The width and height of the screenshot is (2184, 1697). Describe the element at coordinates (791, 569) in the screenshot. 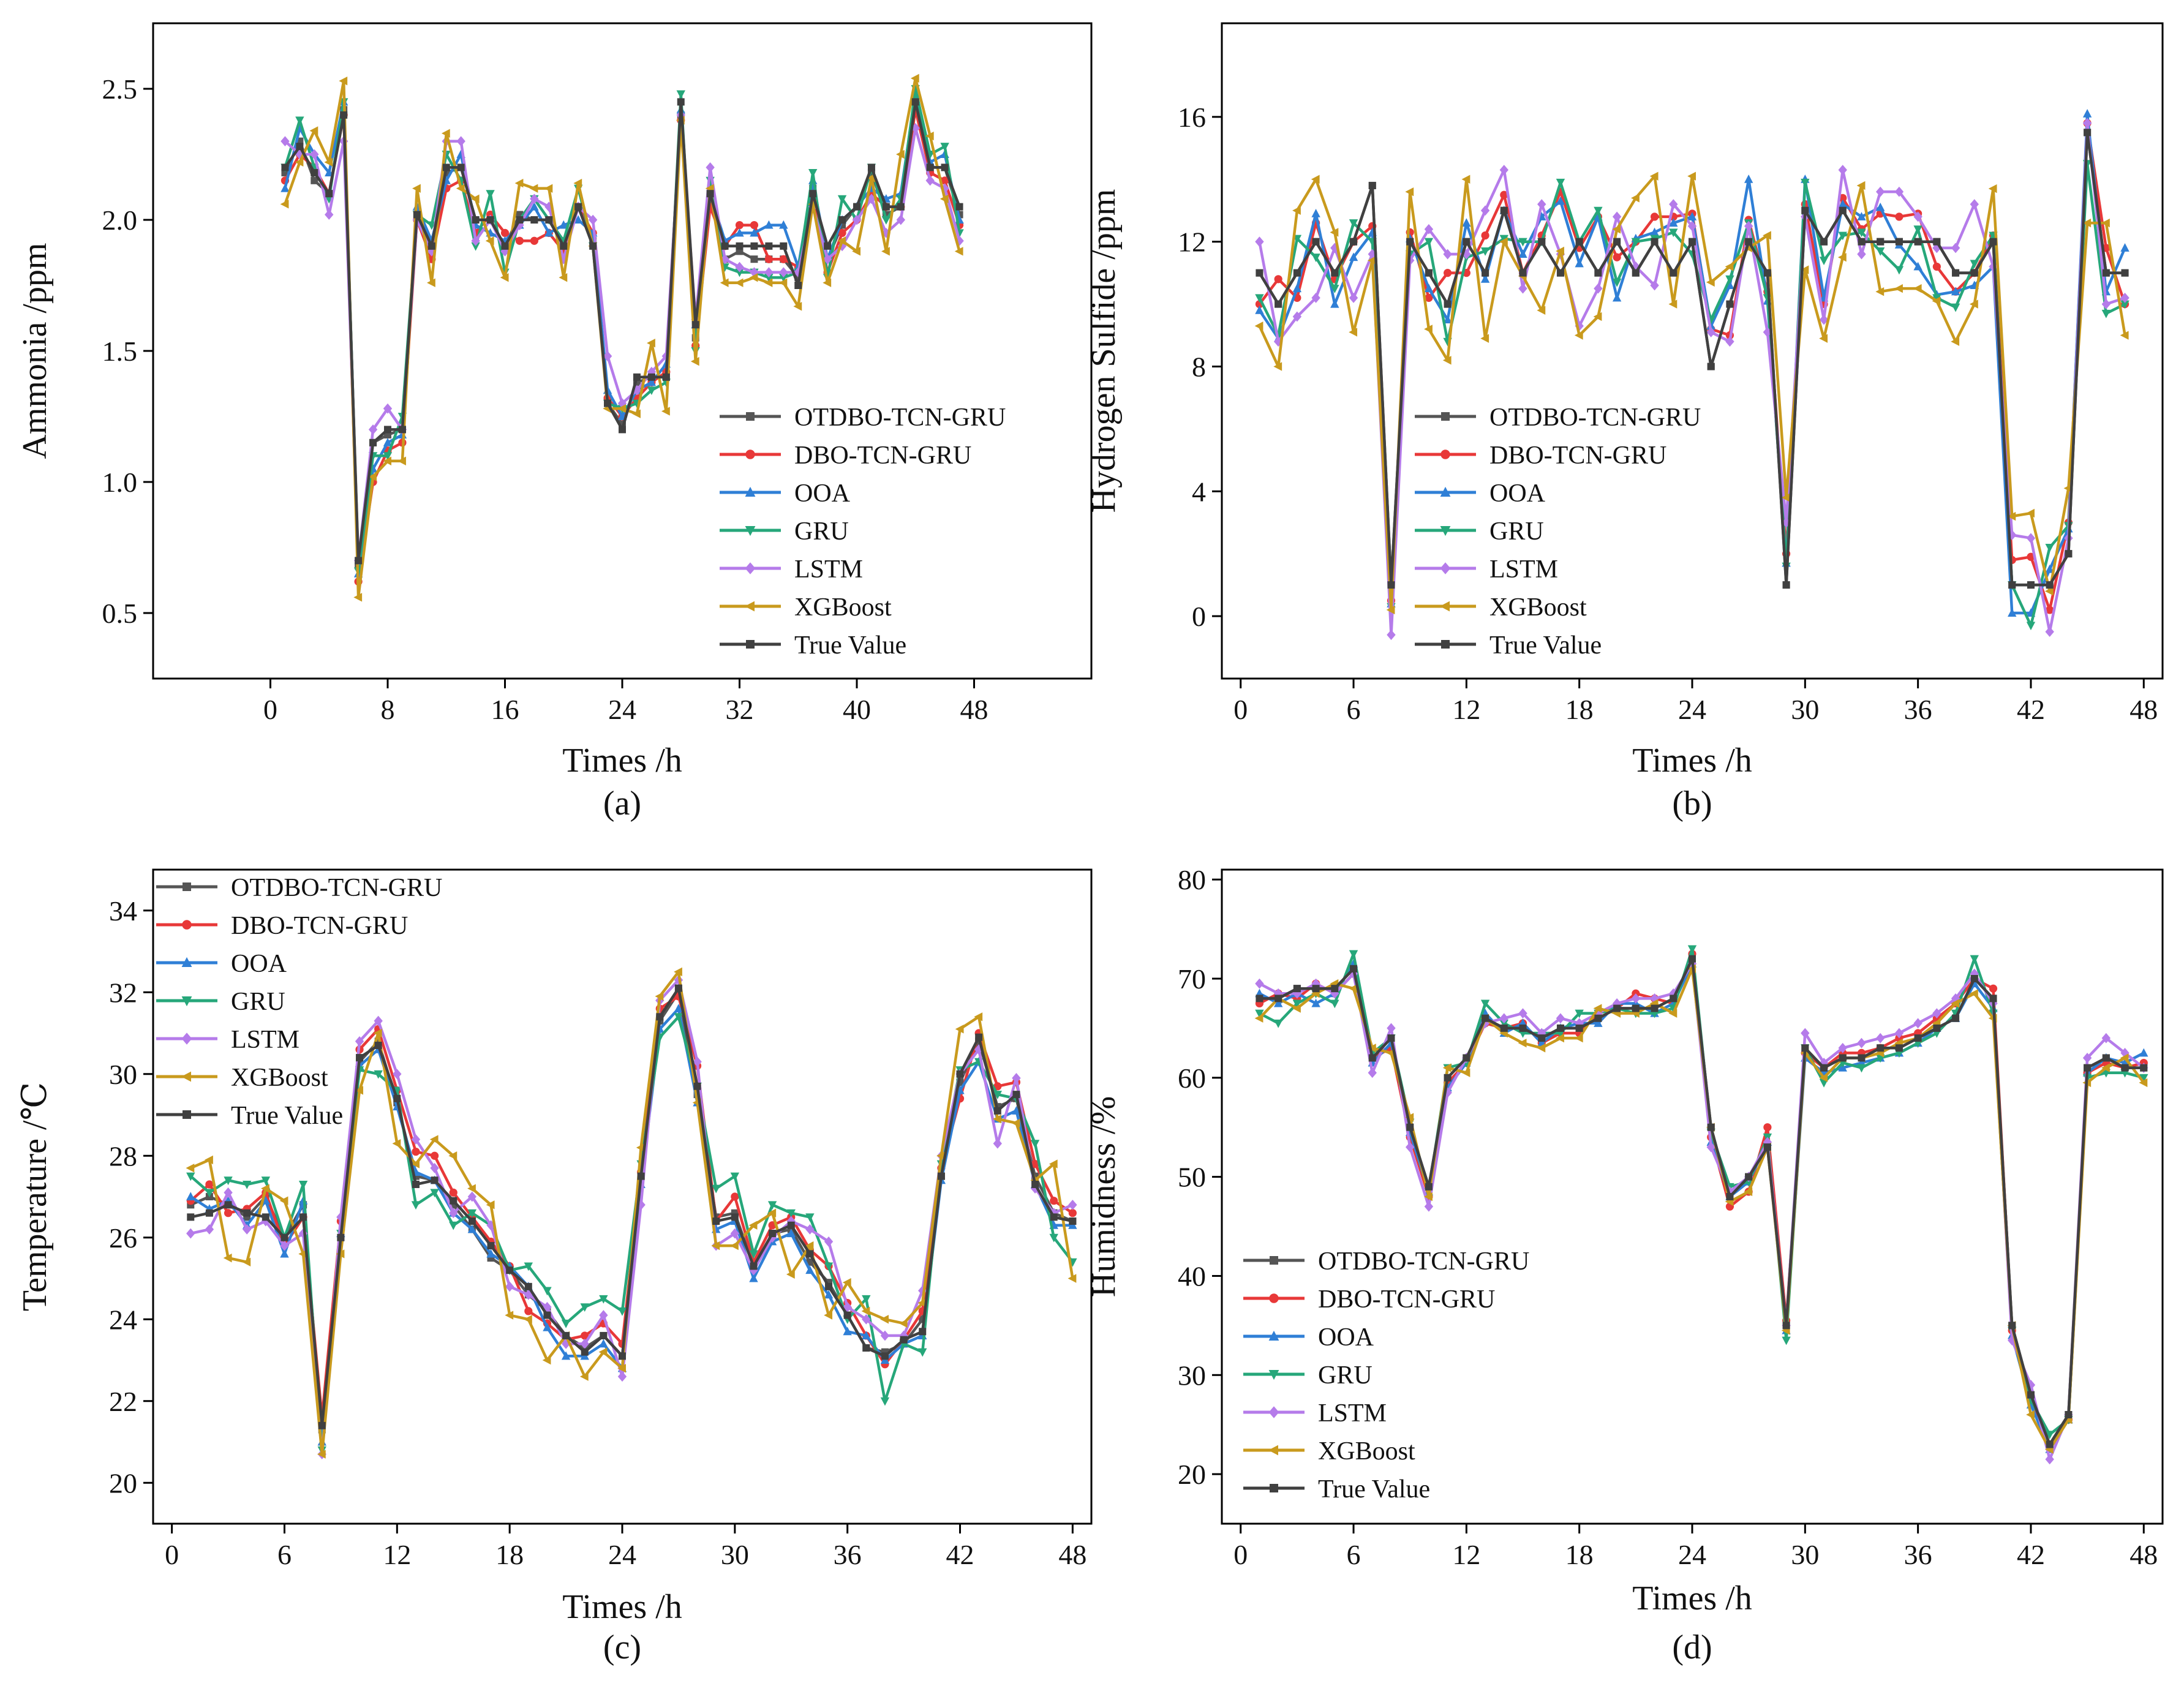

I see `legend-item: LSTM` at that location.